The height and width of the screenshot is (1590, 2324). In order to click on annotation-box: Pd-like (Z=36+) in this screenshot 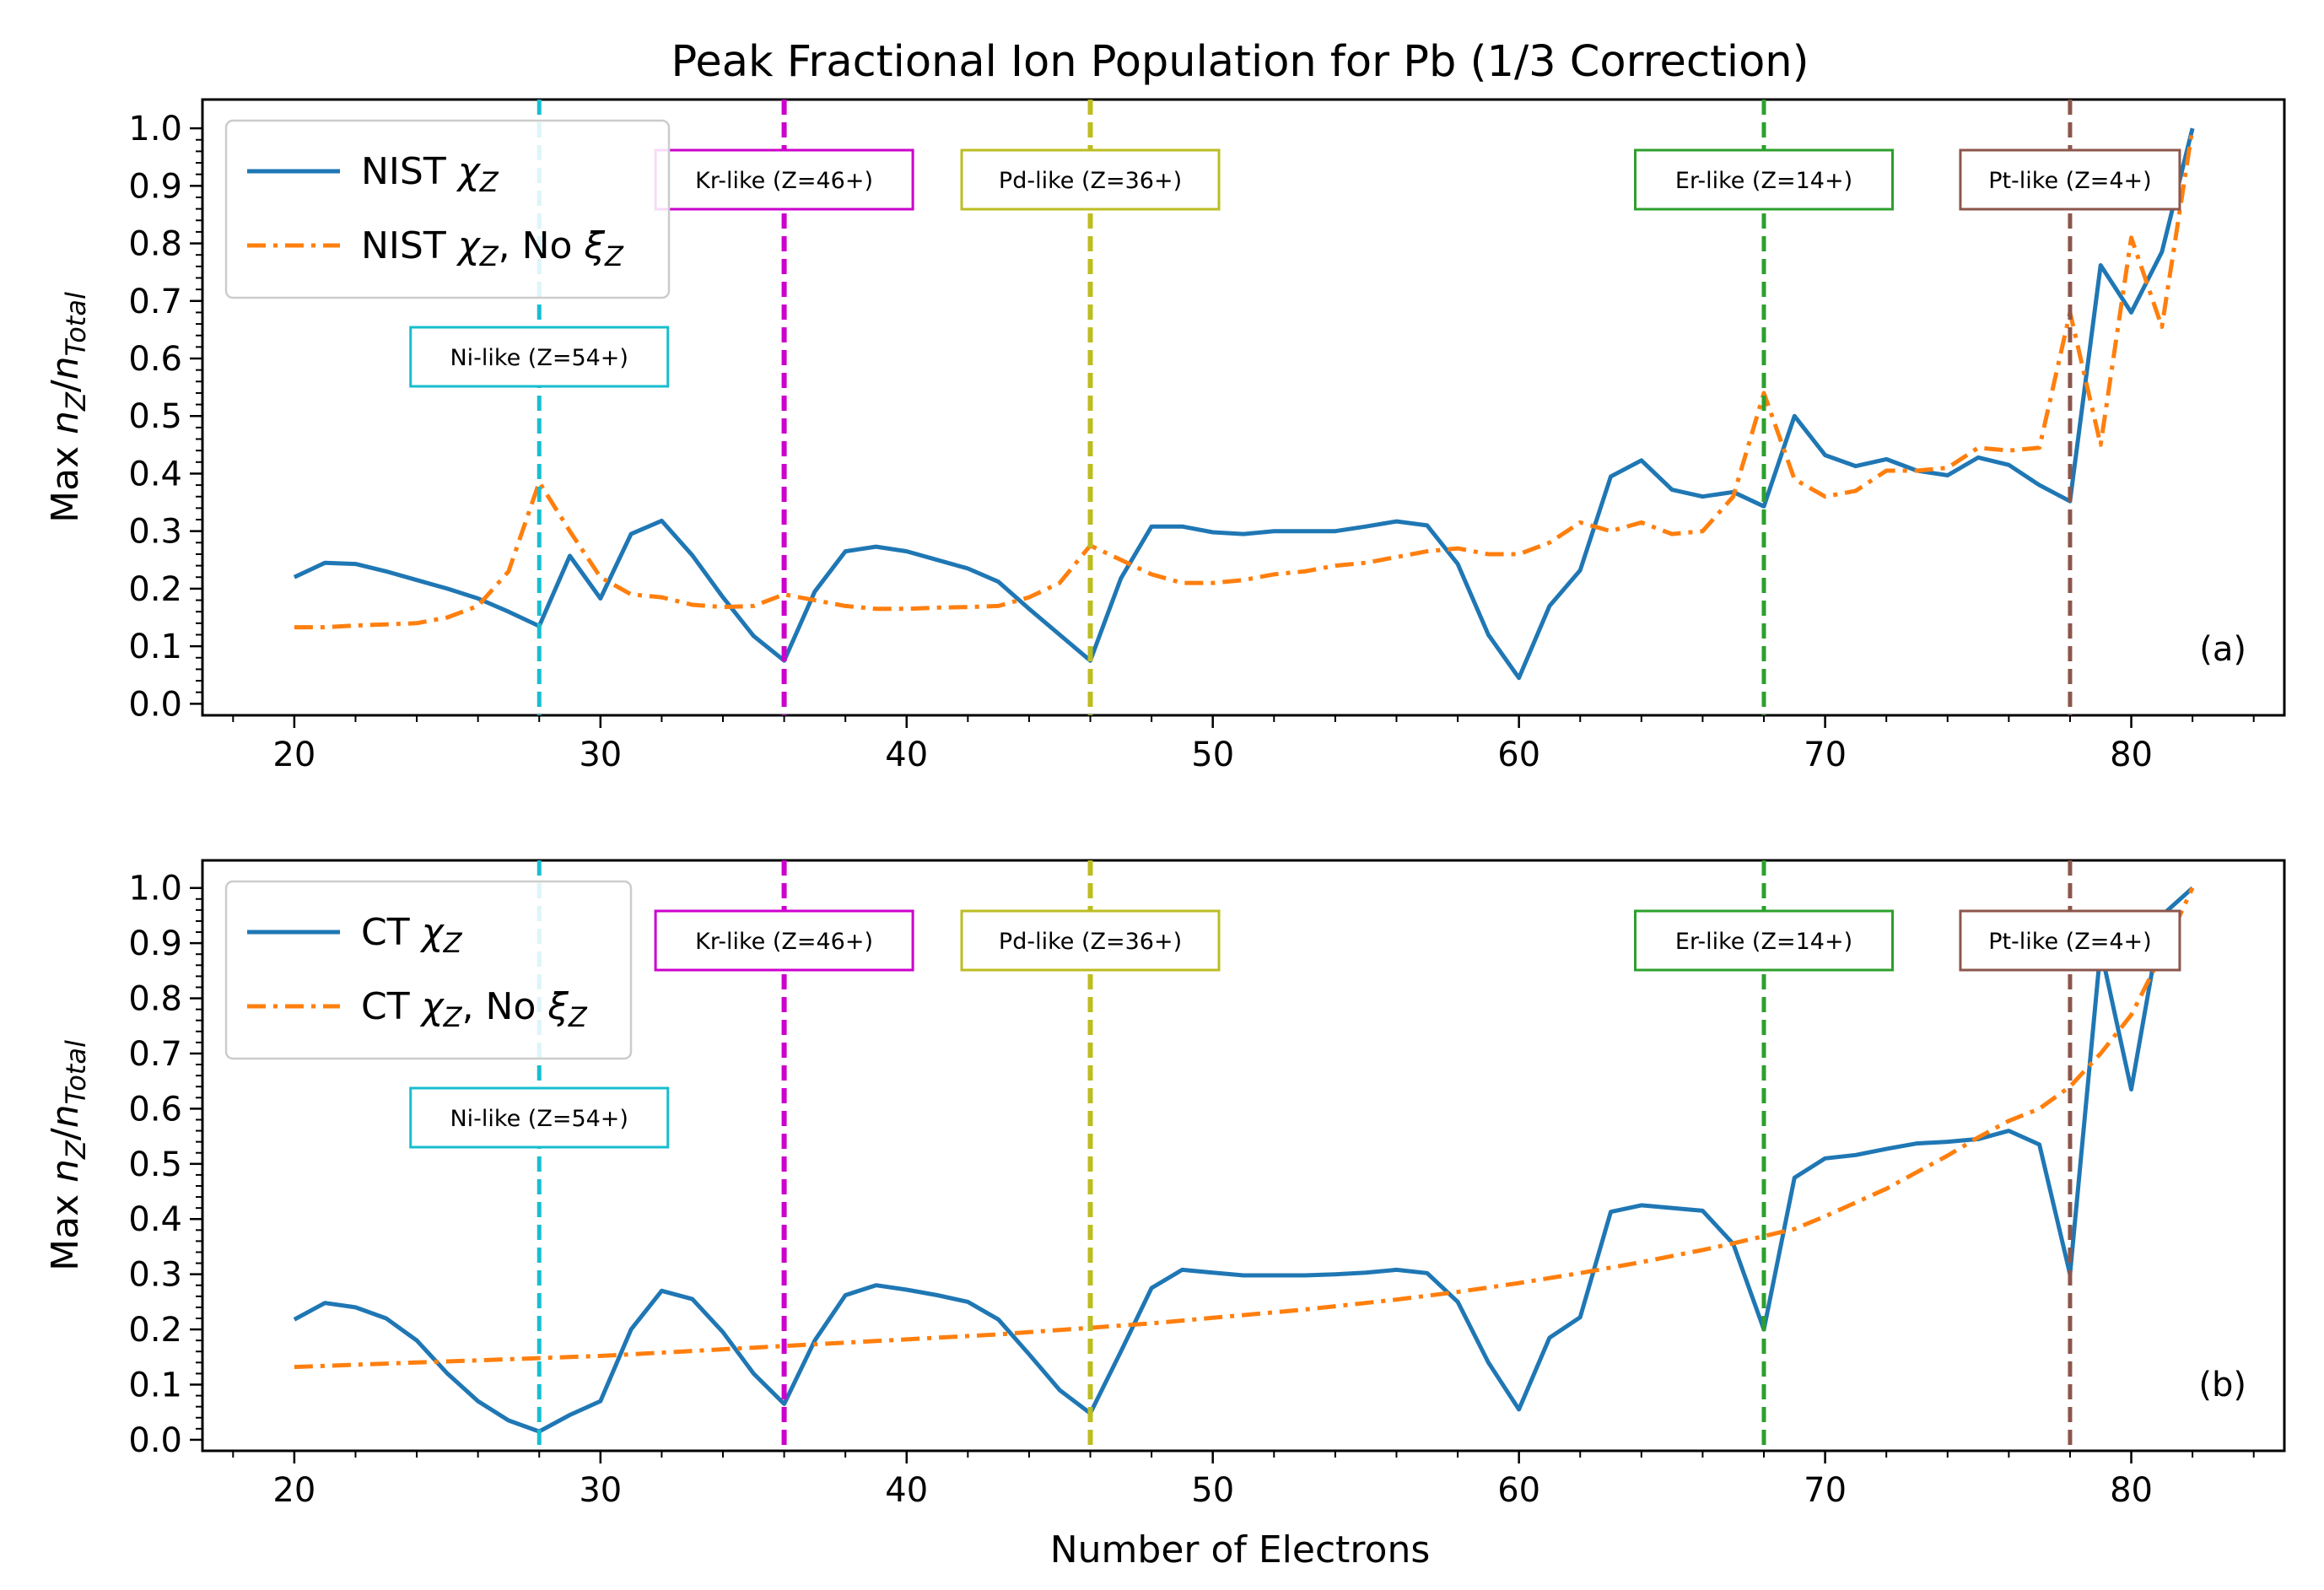, I will do `click(1090, 940)`.